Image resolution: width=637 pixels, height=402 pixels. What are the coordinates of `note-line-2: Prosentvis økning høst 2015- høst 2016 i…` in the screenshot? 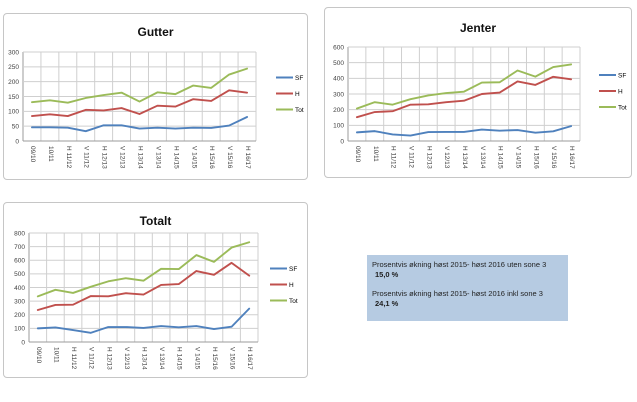 It's located at (457, 294).